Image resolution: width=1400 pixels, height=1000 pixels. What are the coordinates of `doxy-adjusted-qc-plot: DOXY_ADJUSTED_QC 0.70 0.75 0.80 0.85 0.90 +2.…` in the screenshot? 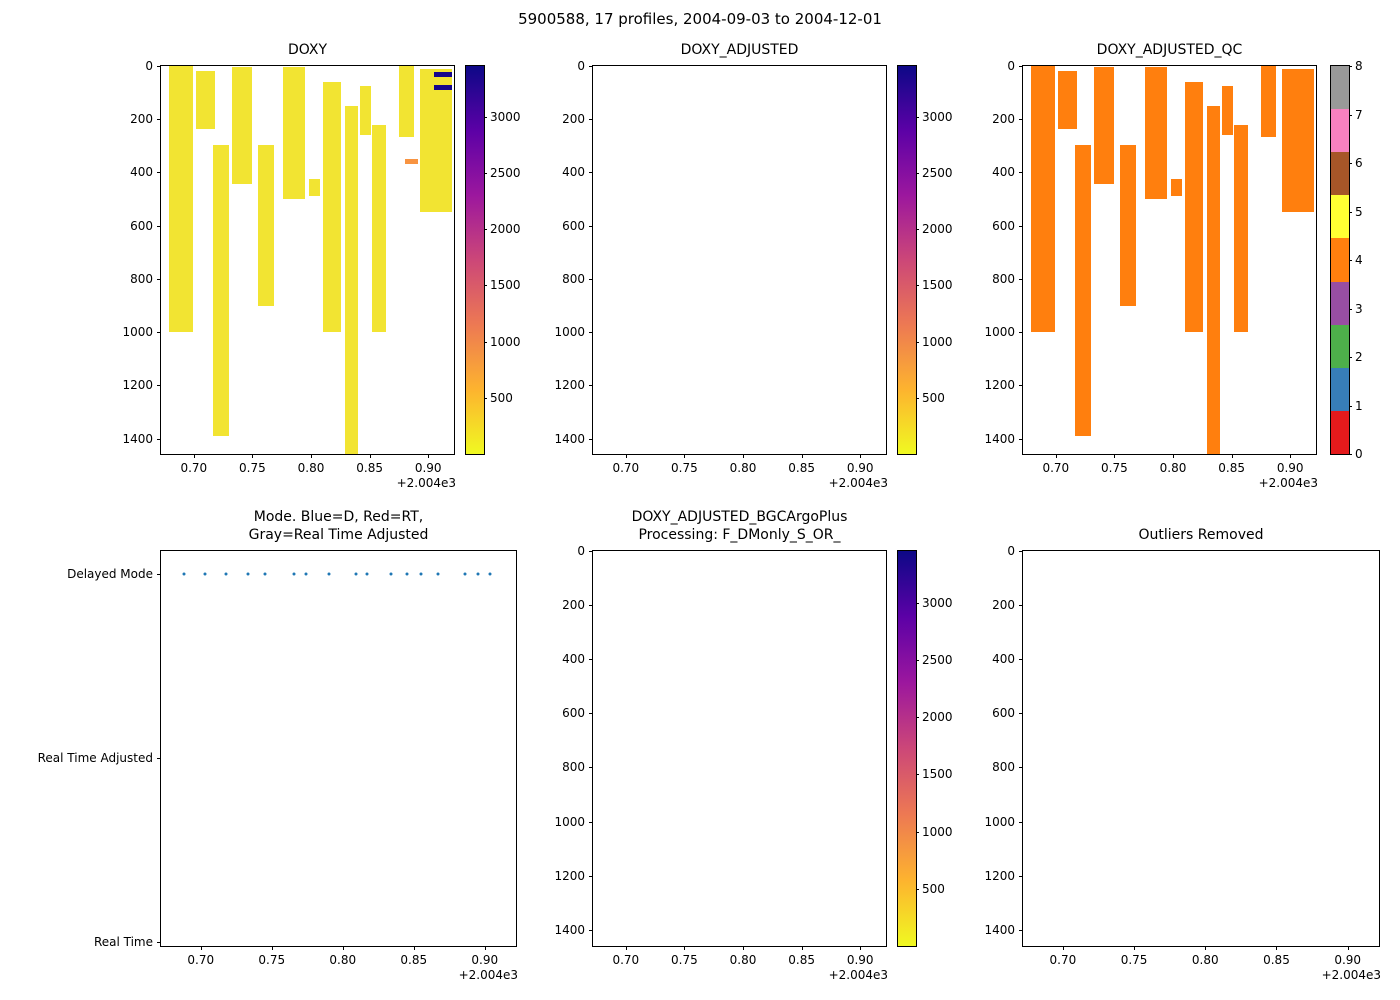 It's located at (1151, 266).